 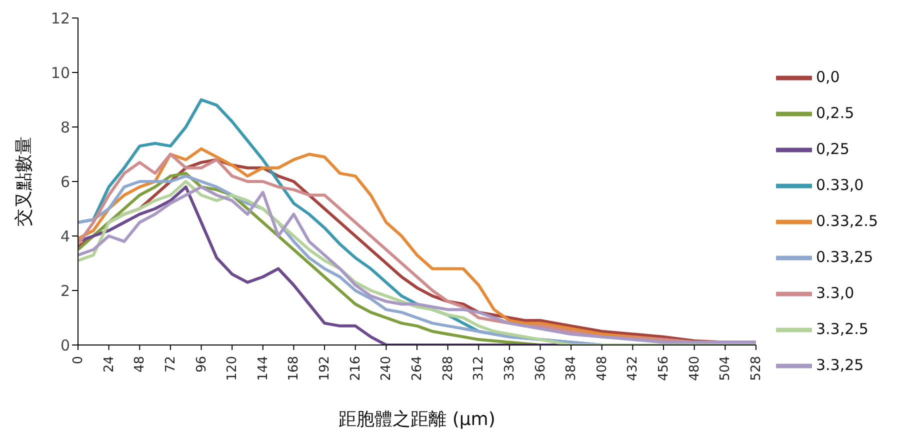 I want to click on y-tick-label: 12, so click(x=60, y=18).